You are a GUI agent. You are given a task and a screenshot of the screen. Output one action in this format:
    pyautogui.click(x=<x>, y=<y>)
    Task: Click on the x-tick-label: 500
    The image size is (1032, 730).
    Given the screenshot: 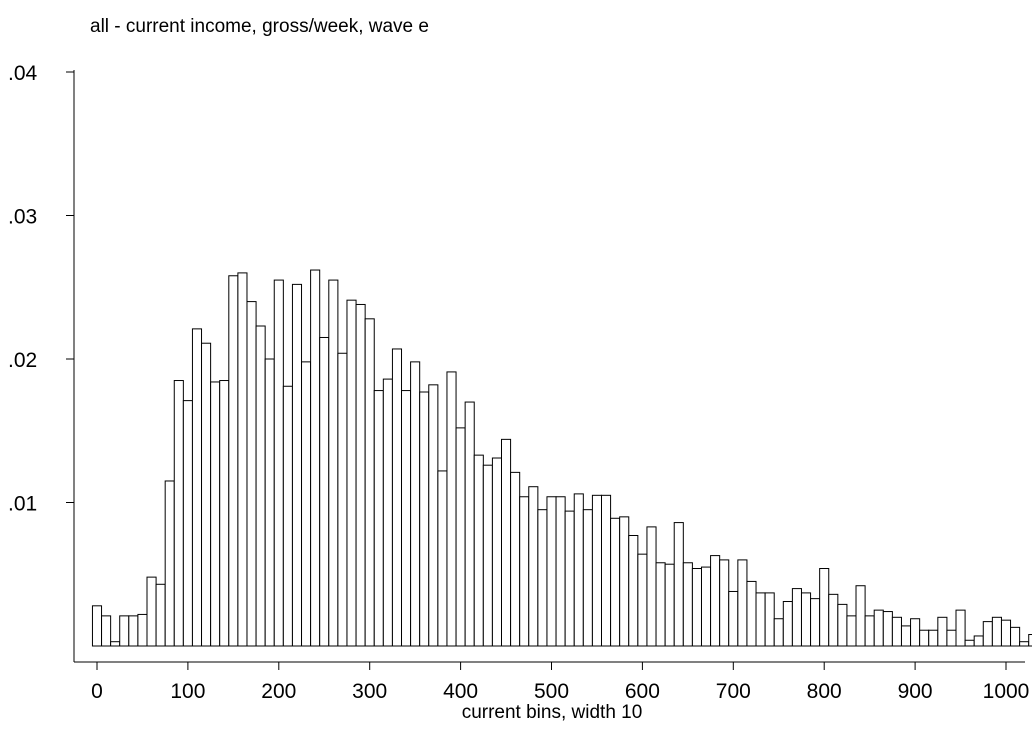 What is the action you would take?
    pyautogui.click(x=551, y=691)
    